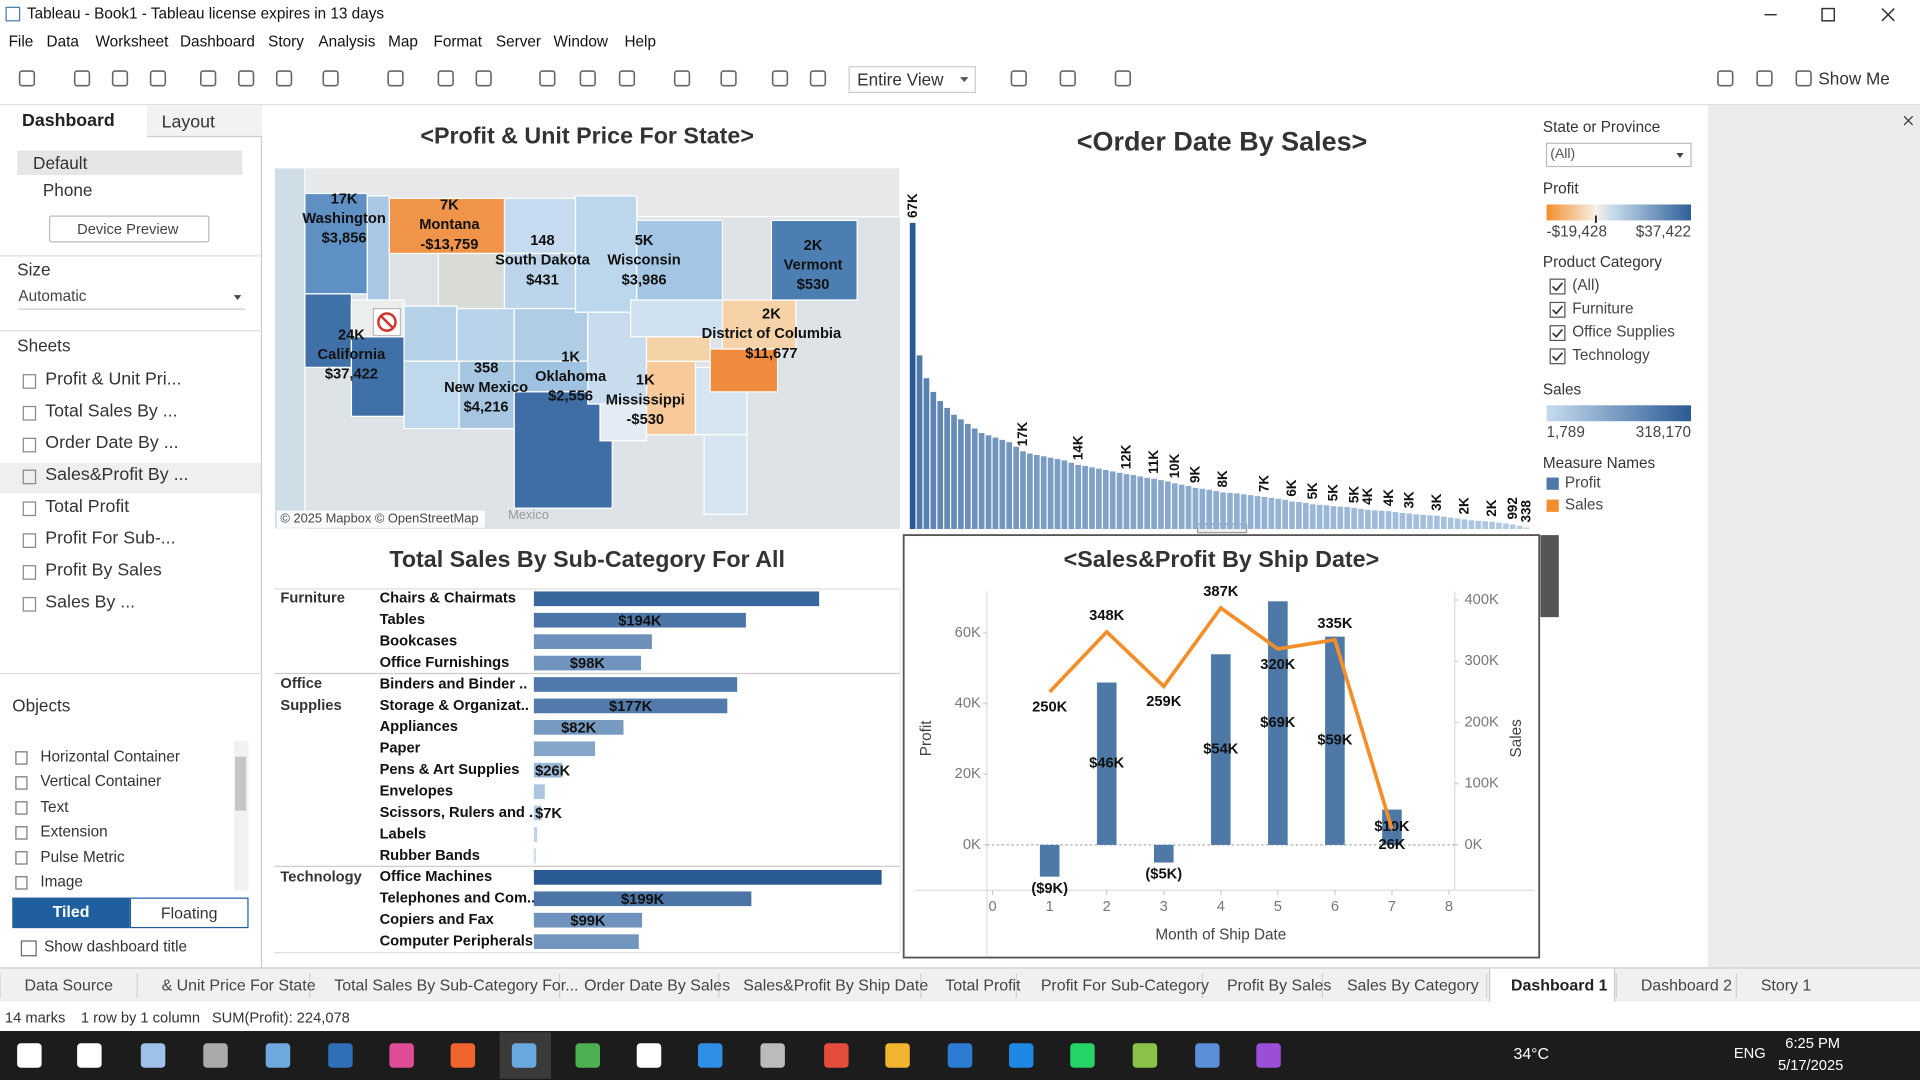  Describe the element at coordinates (1686, 985) in the screenshot. I see `sheet-tab: Dashboard 2` at that location.